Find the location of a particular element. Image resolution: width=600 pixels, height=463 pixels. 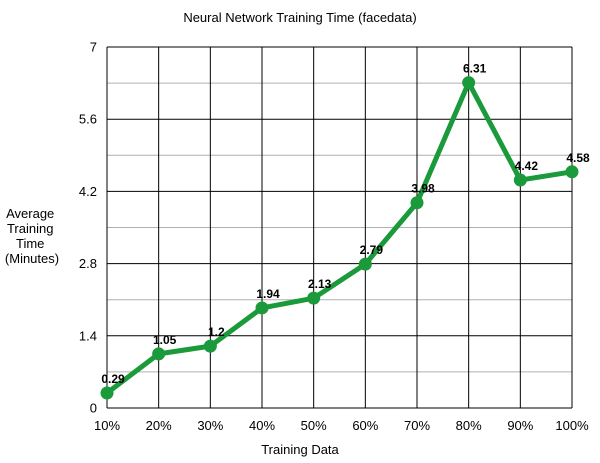

y-tick-label: 5.6 is located at coordinates (88, 119).